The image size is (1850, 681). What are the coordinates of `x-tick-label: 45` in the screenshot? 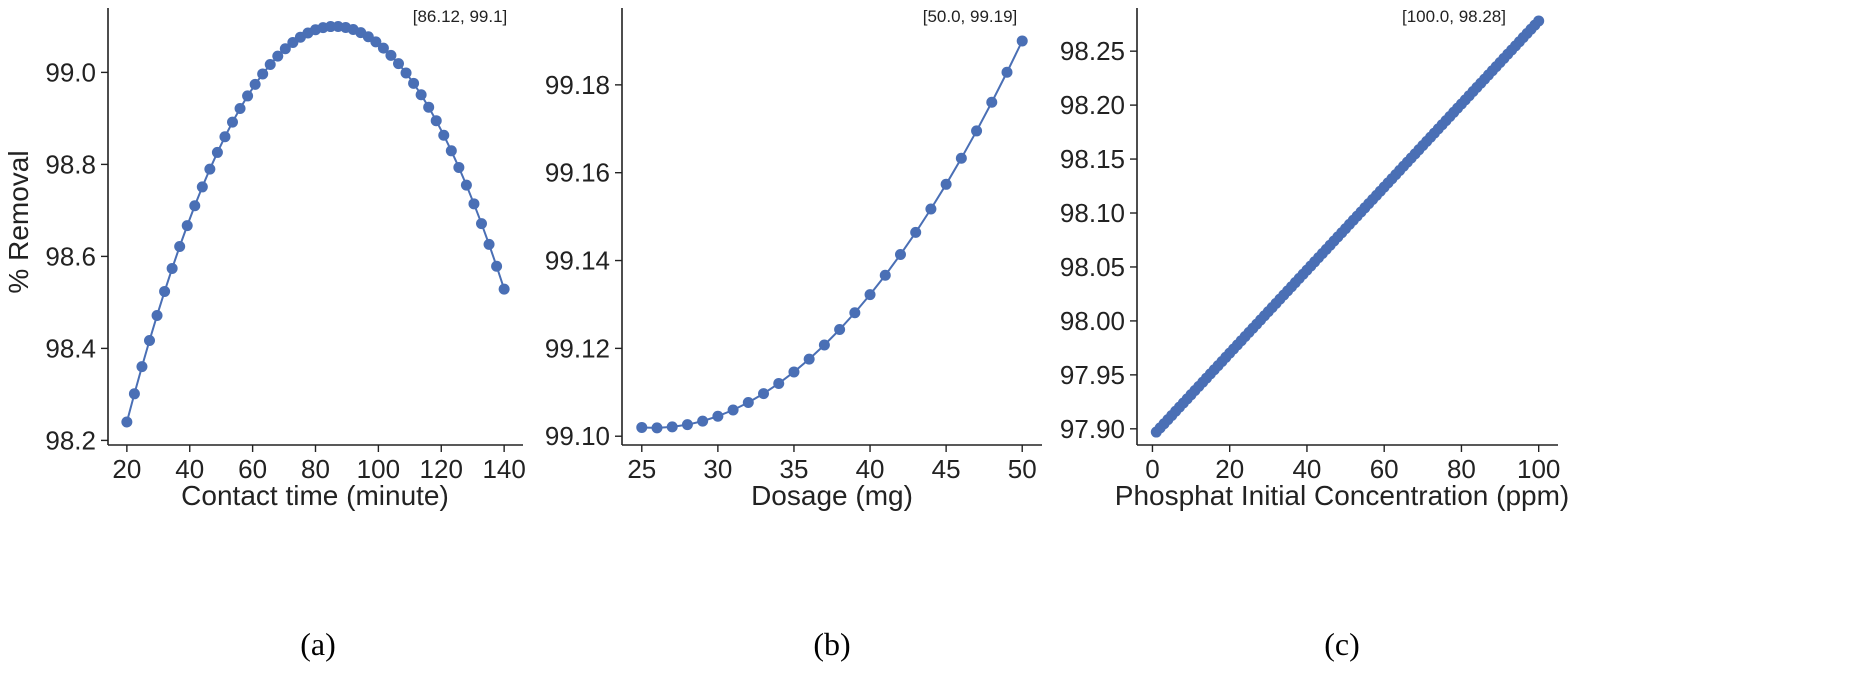 It's located at (946, 469).